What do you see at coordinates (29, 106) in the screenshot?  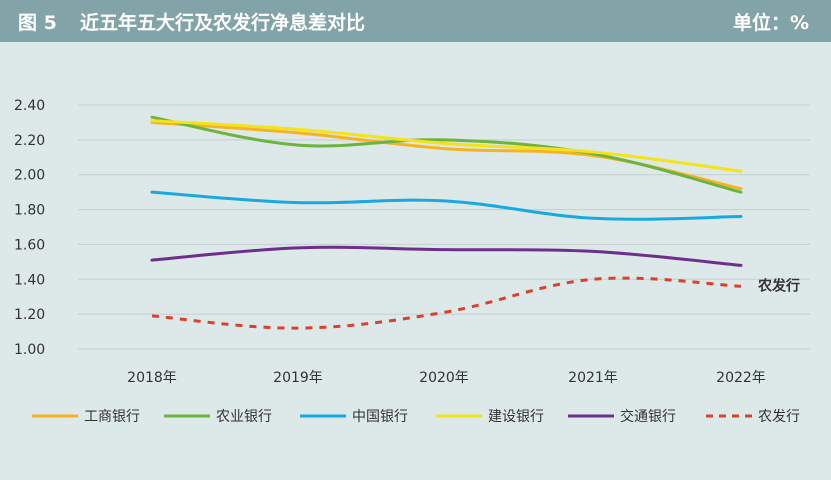 I see `y-tick-label: 2.40` at bounding box center [29, 106].